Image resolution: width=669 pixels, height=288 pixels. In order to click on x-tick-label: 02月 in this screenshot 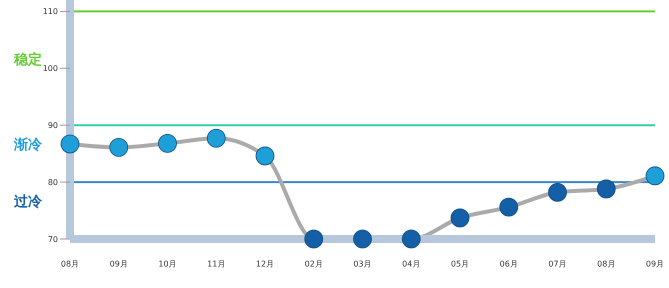, I will do `click(313, 264)`.